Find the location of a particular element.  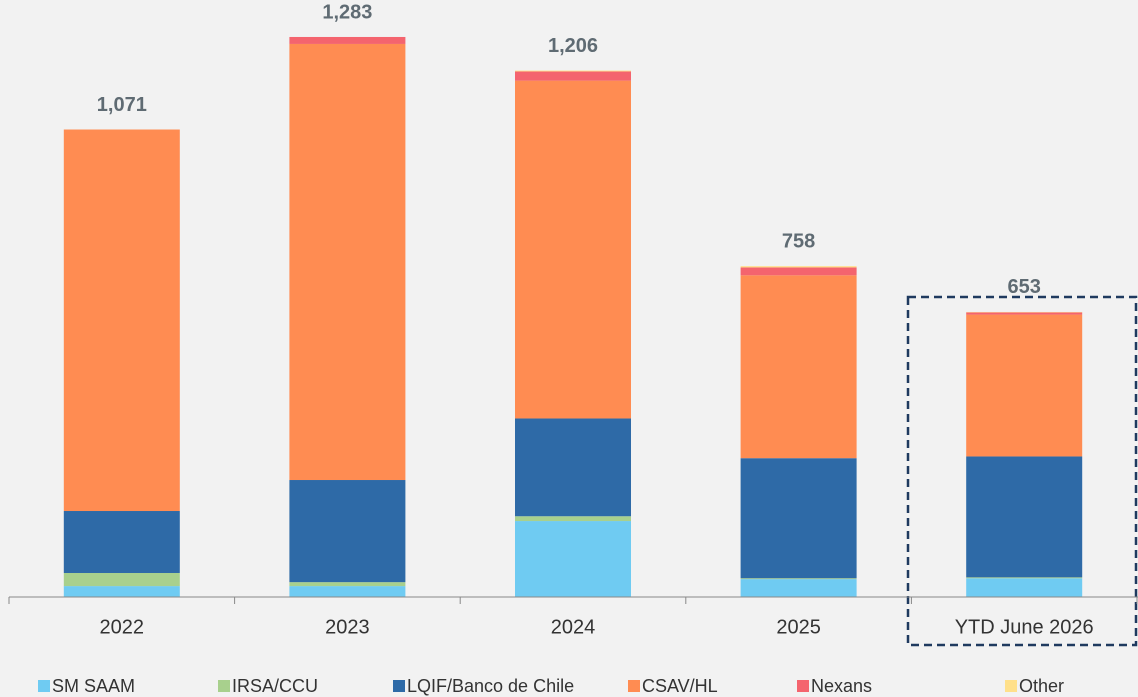

total-label: 758 is located at coordinates (798, 241).